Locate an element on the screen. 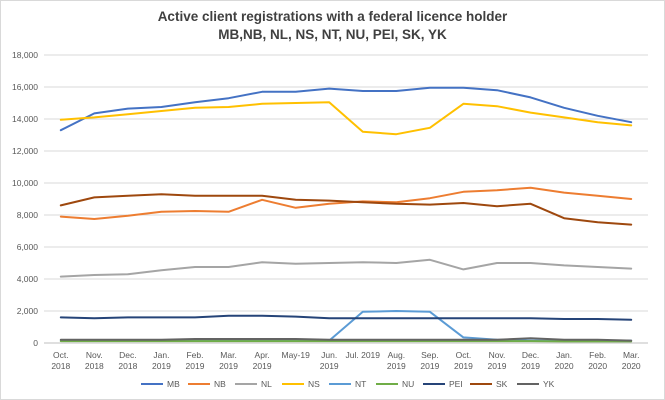 Image resolution: width=665 pixels, height=400 pixels. y-tick-label: 6,000 is located at coordinates (28, 247).